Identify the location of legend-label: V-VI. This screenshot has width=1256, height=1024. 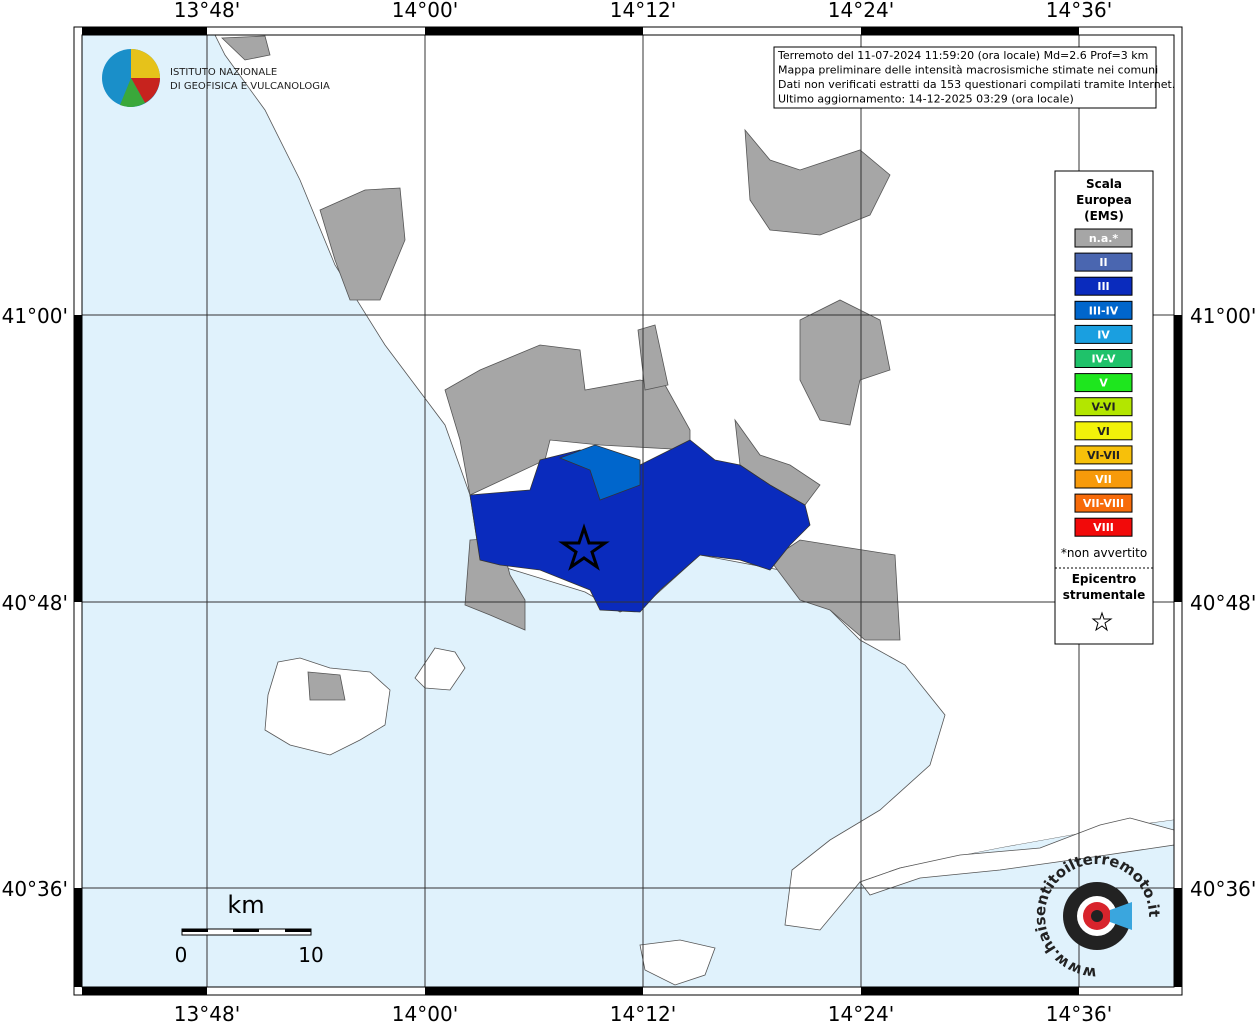
(1103, 407).